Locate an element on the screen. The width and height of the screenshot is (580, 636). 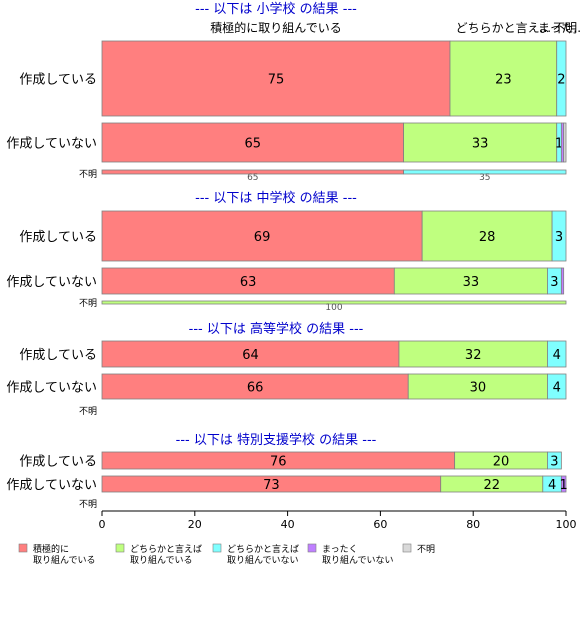
x-tick-label: 20 is located at coordinates (195, 524).